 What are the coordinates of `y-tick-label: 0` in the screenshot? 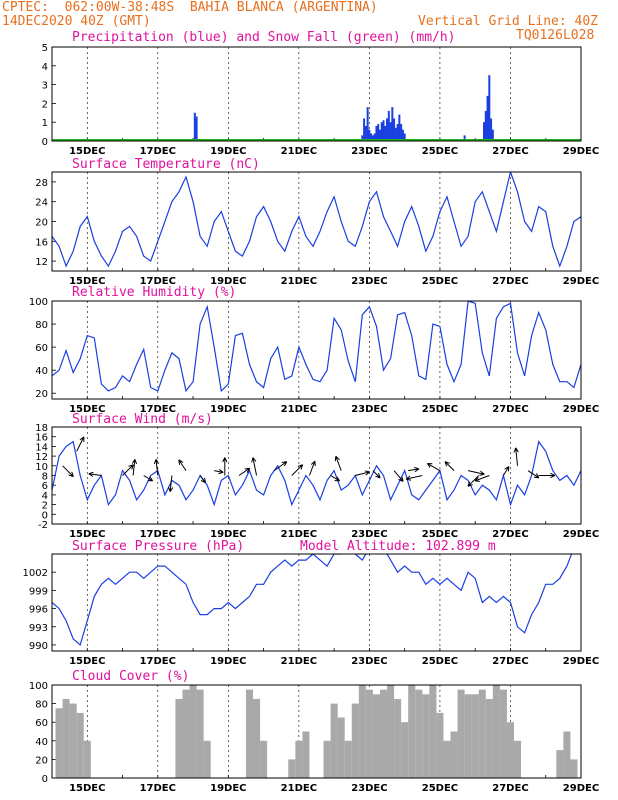 It's located at (45, 779).